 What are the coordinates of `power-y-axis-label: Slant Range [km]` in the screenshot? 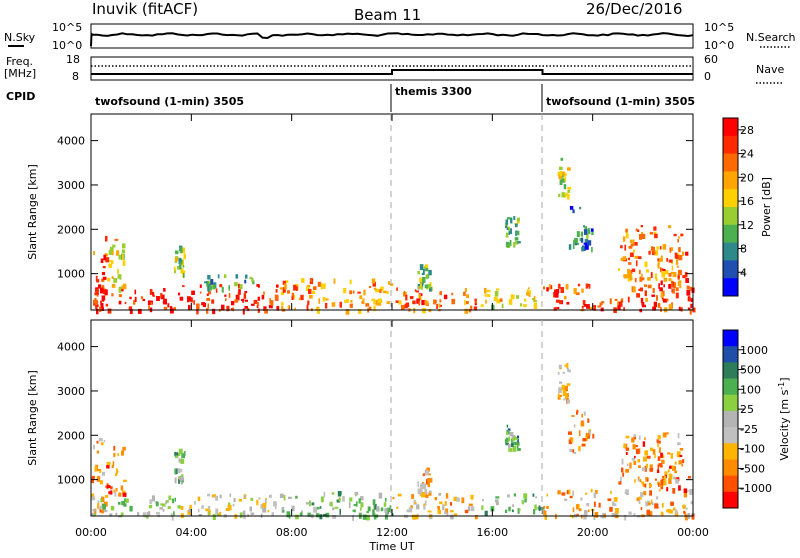 It's located at (32, 212).